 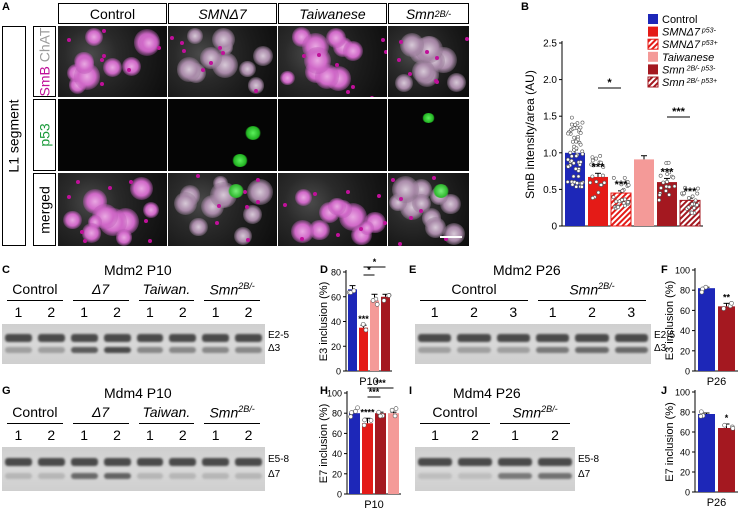 What do you see at coordinates (44, 44) in the screenshot?
I see `row-label-chat: ChAT` at bounding box center [44, 44].